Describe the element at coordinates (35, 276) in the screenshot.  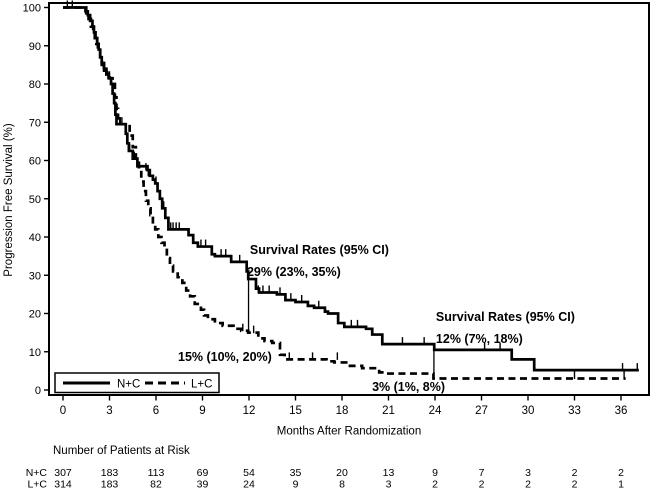
I see `y-tick-label: 30` at that location.